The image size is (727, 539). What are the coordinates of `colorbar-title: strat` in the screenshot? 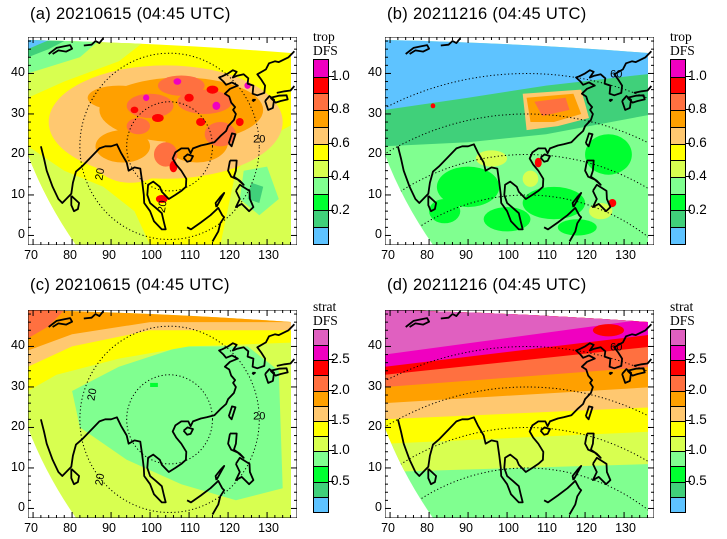 It's located at (325, 306).